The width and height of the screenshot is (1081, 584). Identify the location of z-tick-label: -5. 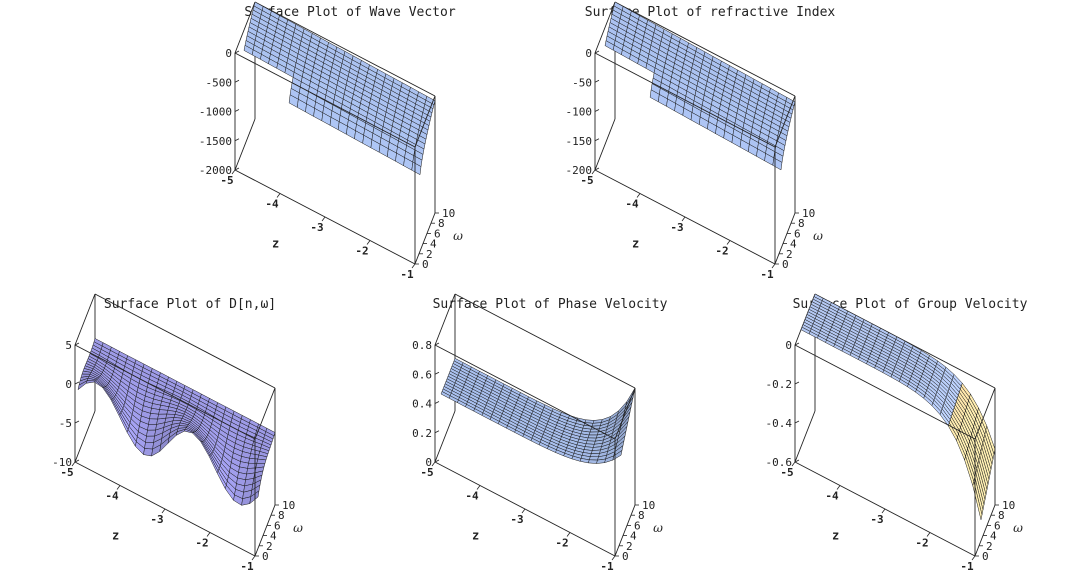
(65, 423).